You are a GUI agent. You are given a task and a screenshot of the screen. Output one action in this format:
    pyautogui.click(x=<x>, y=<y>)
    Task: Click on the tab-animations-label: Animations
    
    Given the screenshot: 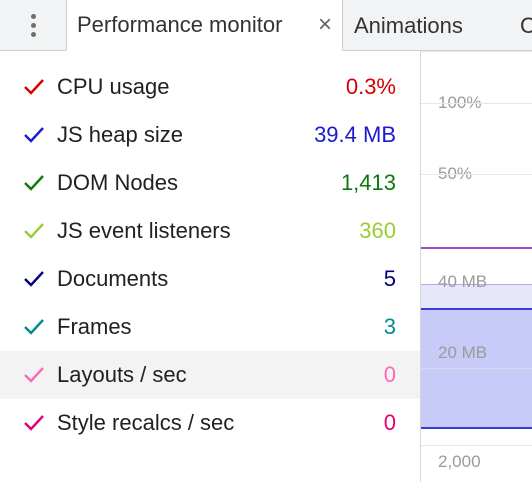 What is the action you would take?
    pyautogui.click(x=408, y=25)
    